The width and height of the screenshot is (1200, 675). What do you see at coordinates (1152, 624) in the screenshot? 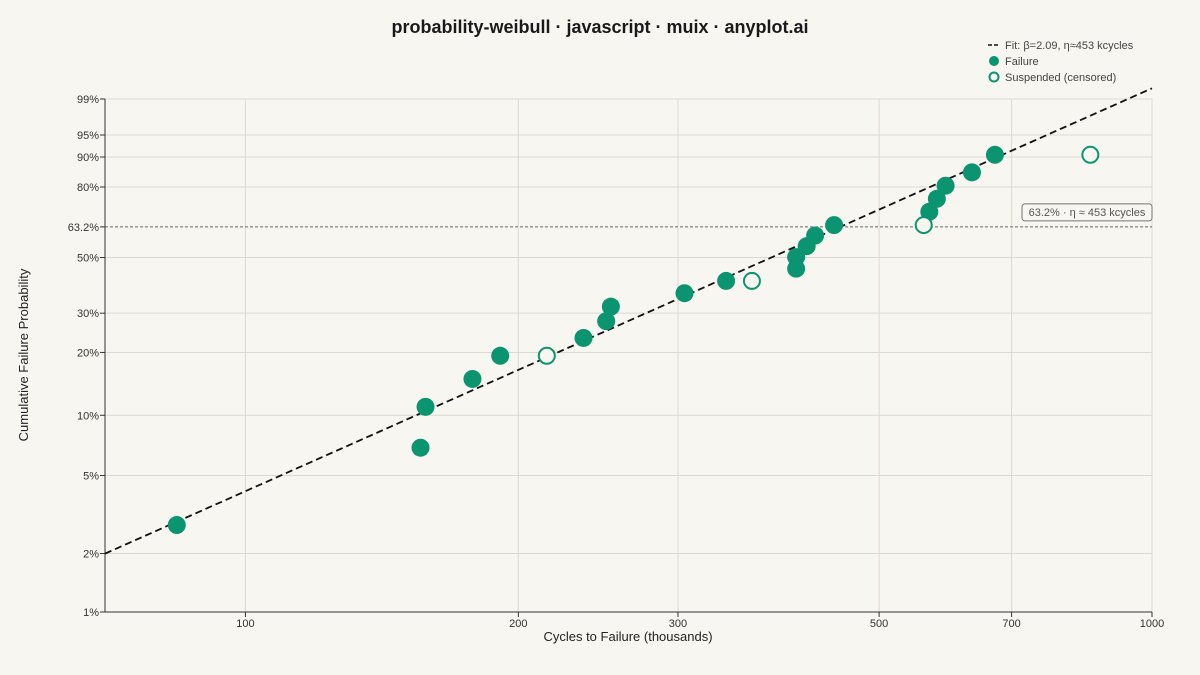
I see `x-tick-label: 1000` at bounding box center [1152, 624].